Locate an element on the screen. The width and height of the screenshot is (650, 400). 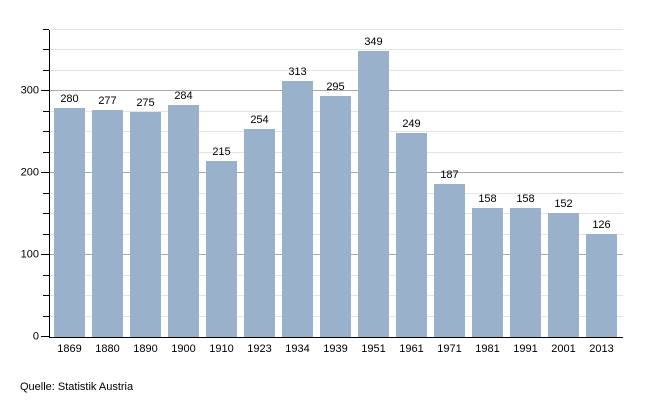
x-axis-label-1961: 1961 is located at coordinates (411, 349).